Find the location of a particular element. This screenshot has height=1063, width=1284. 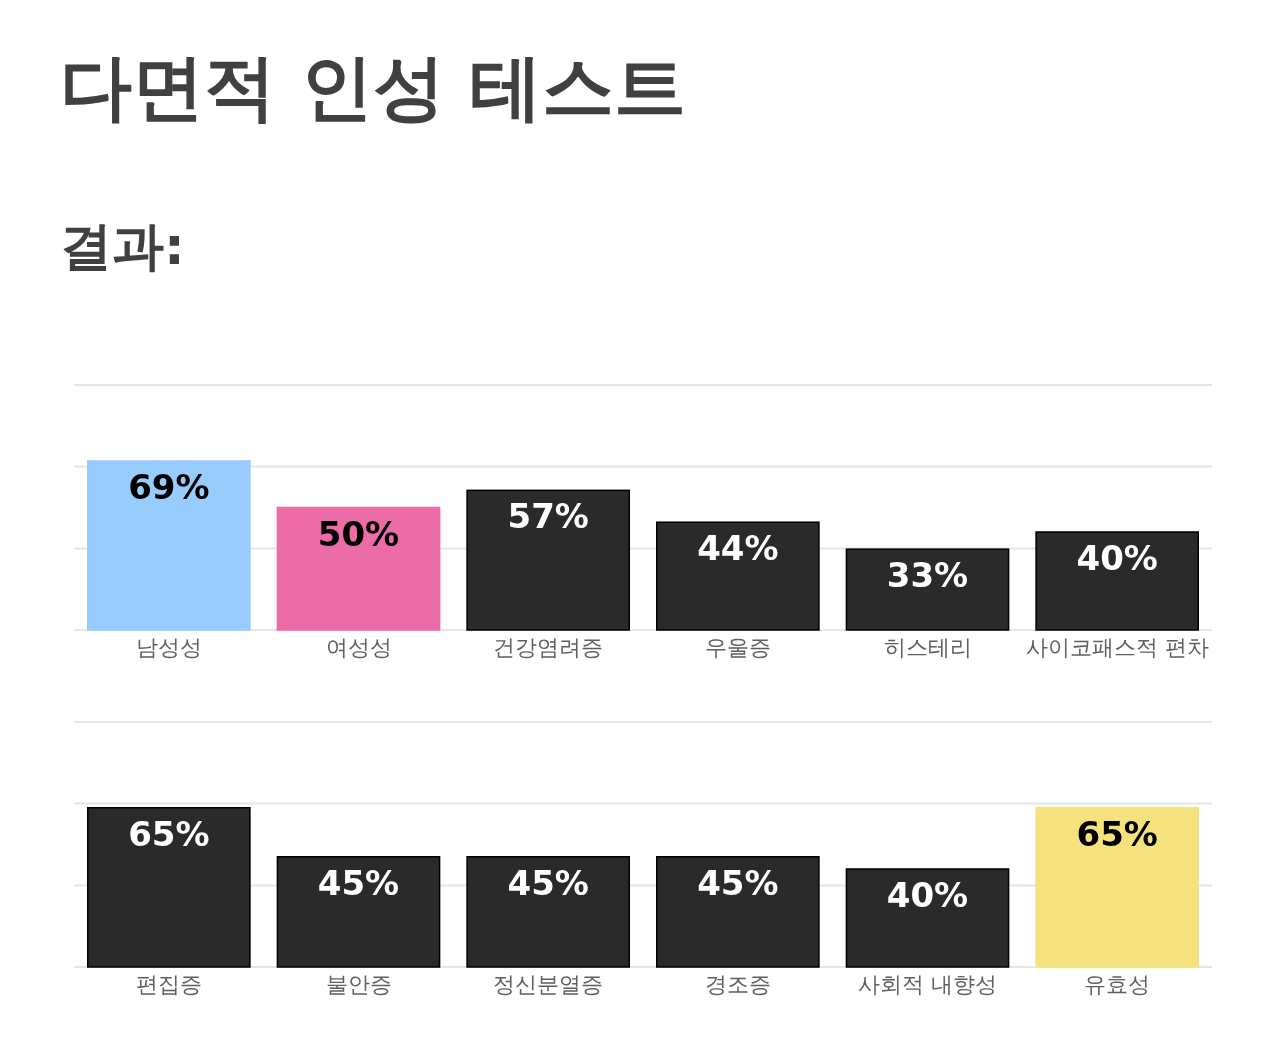

x-tick-label: 사이코패스적 편차 is located at coordinates (1117, 647).